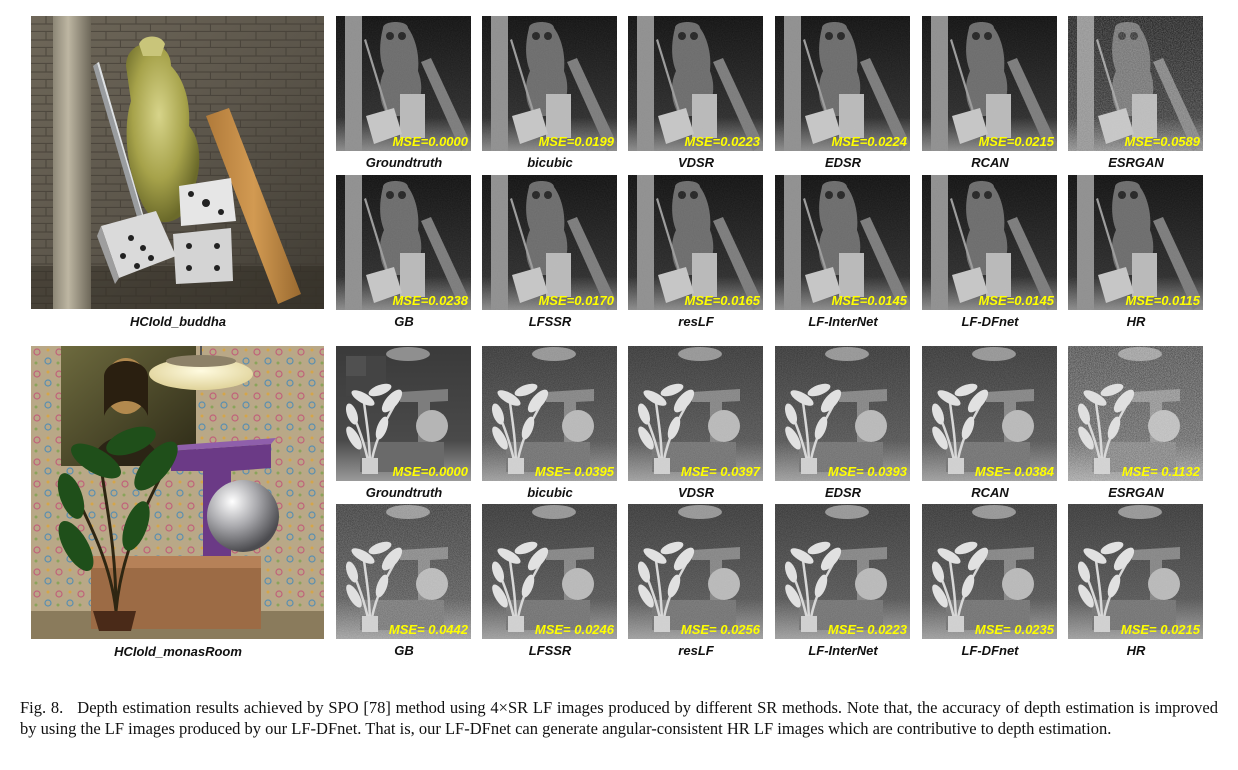 This screenshot has height=770, width=1238. Describe the element at coordinates (1162, 141) in the screenshot. I see `mse-value: MSE=0.0589` at that location.